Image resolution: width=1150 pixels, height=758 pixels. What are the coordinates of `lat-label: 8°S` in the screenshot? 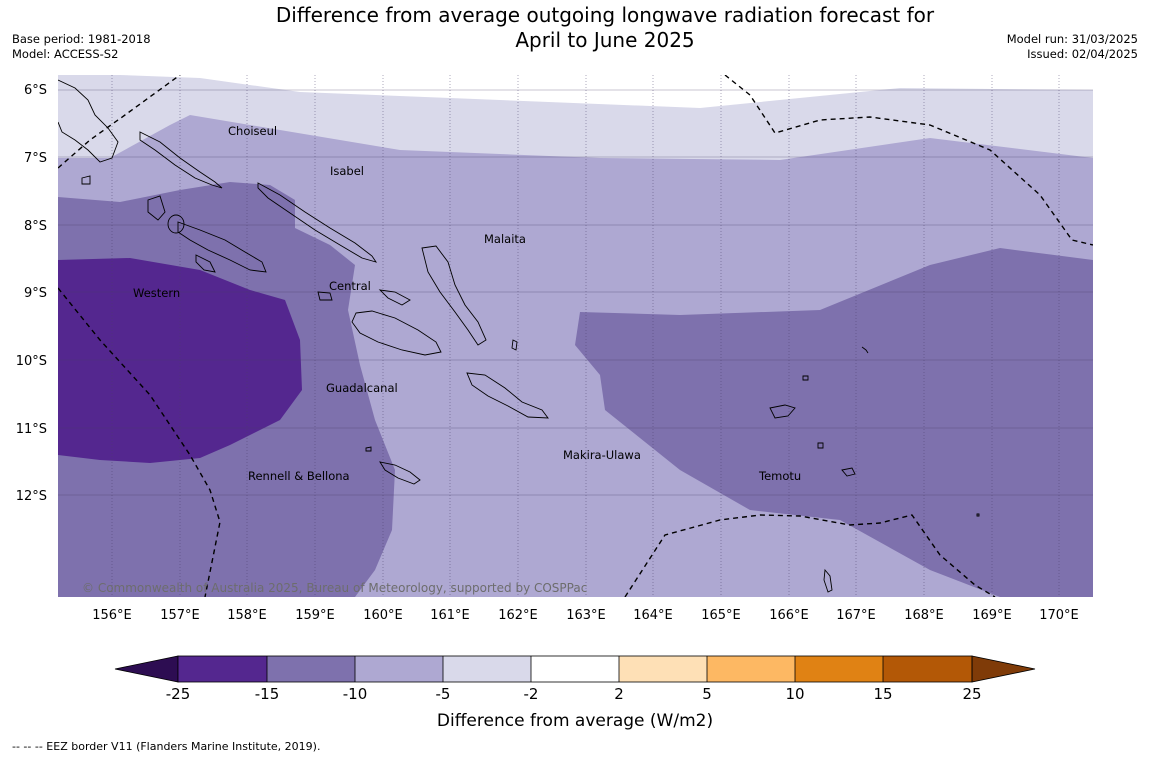 It's located at (35, 226).